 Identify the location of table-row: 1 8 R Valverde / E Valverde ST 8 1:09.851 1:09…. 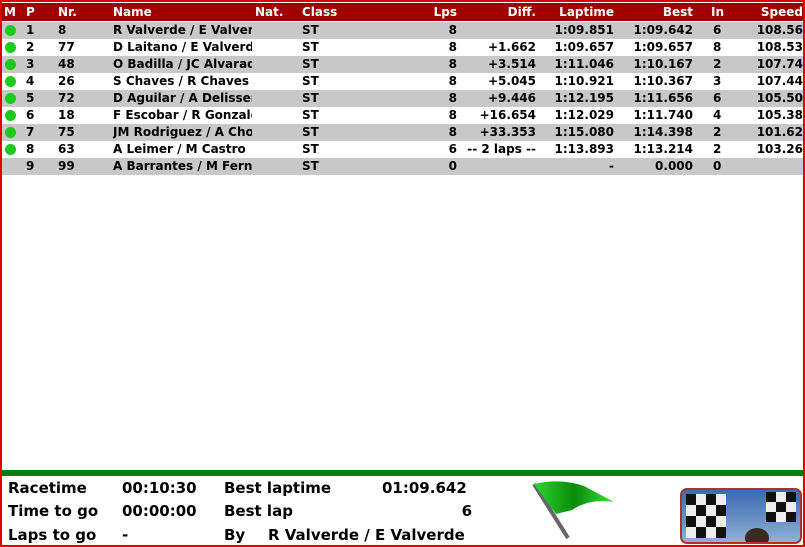
(402, 30).